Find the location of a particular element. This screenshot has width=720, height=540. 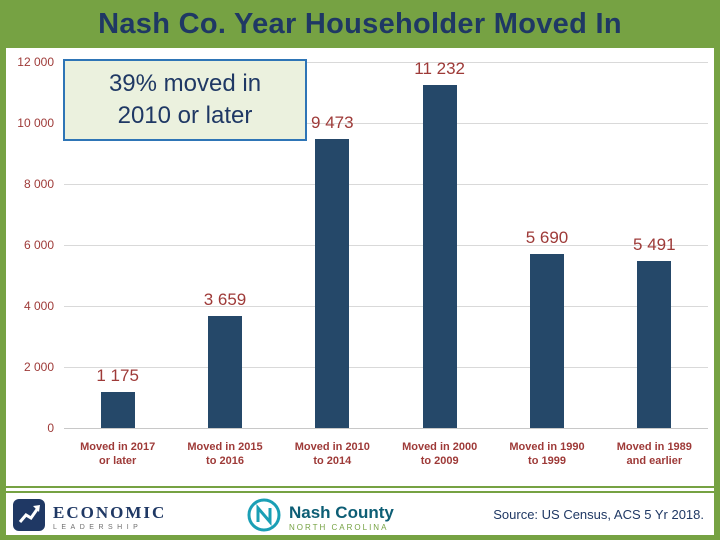

x-axis-category-label: Moved in 1990 to 1999 is located at coordinates (546, 454).